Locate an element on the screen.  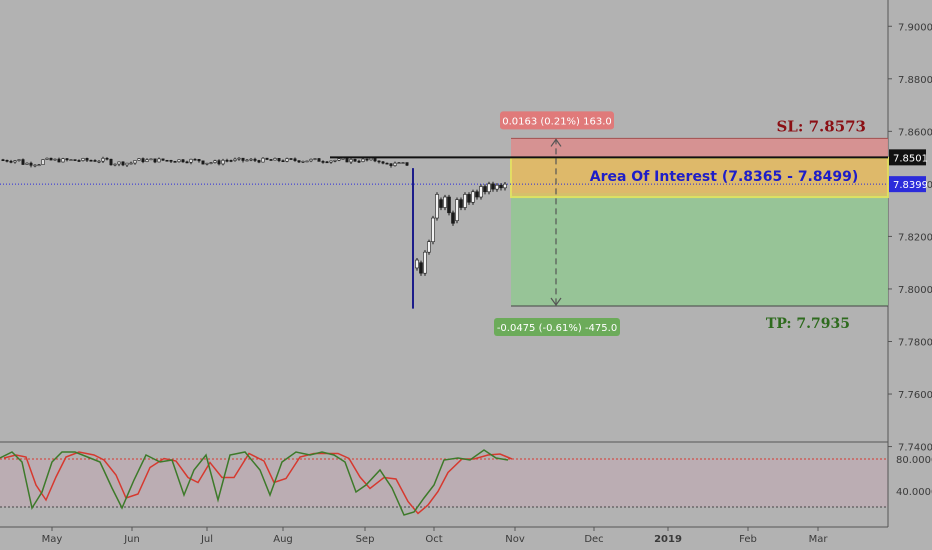
risk-badge is located at coordinates (557, 120).